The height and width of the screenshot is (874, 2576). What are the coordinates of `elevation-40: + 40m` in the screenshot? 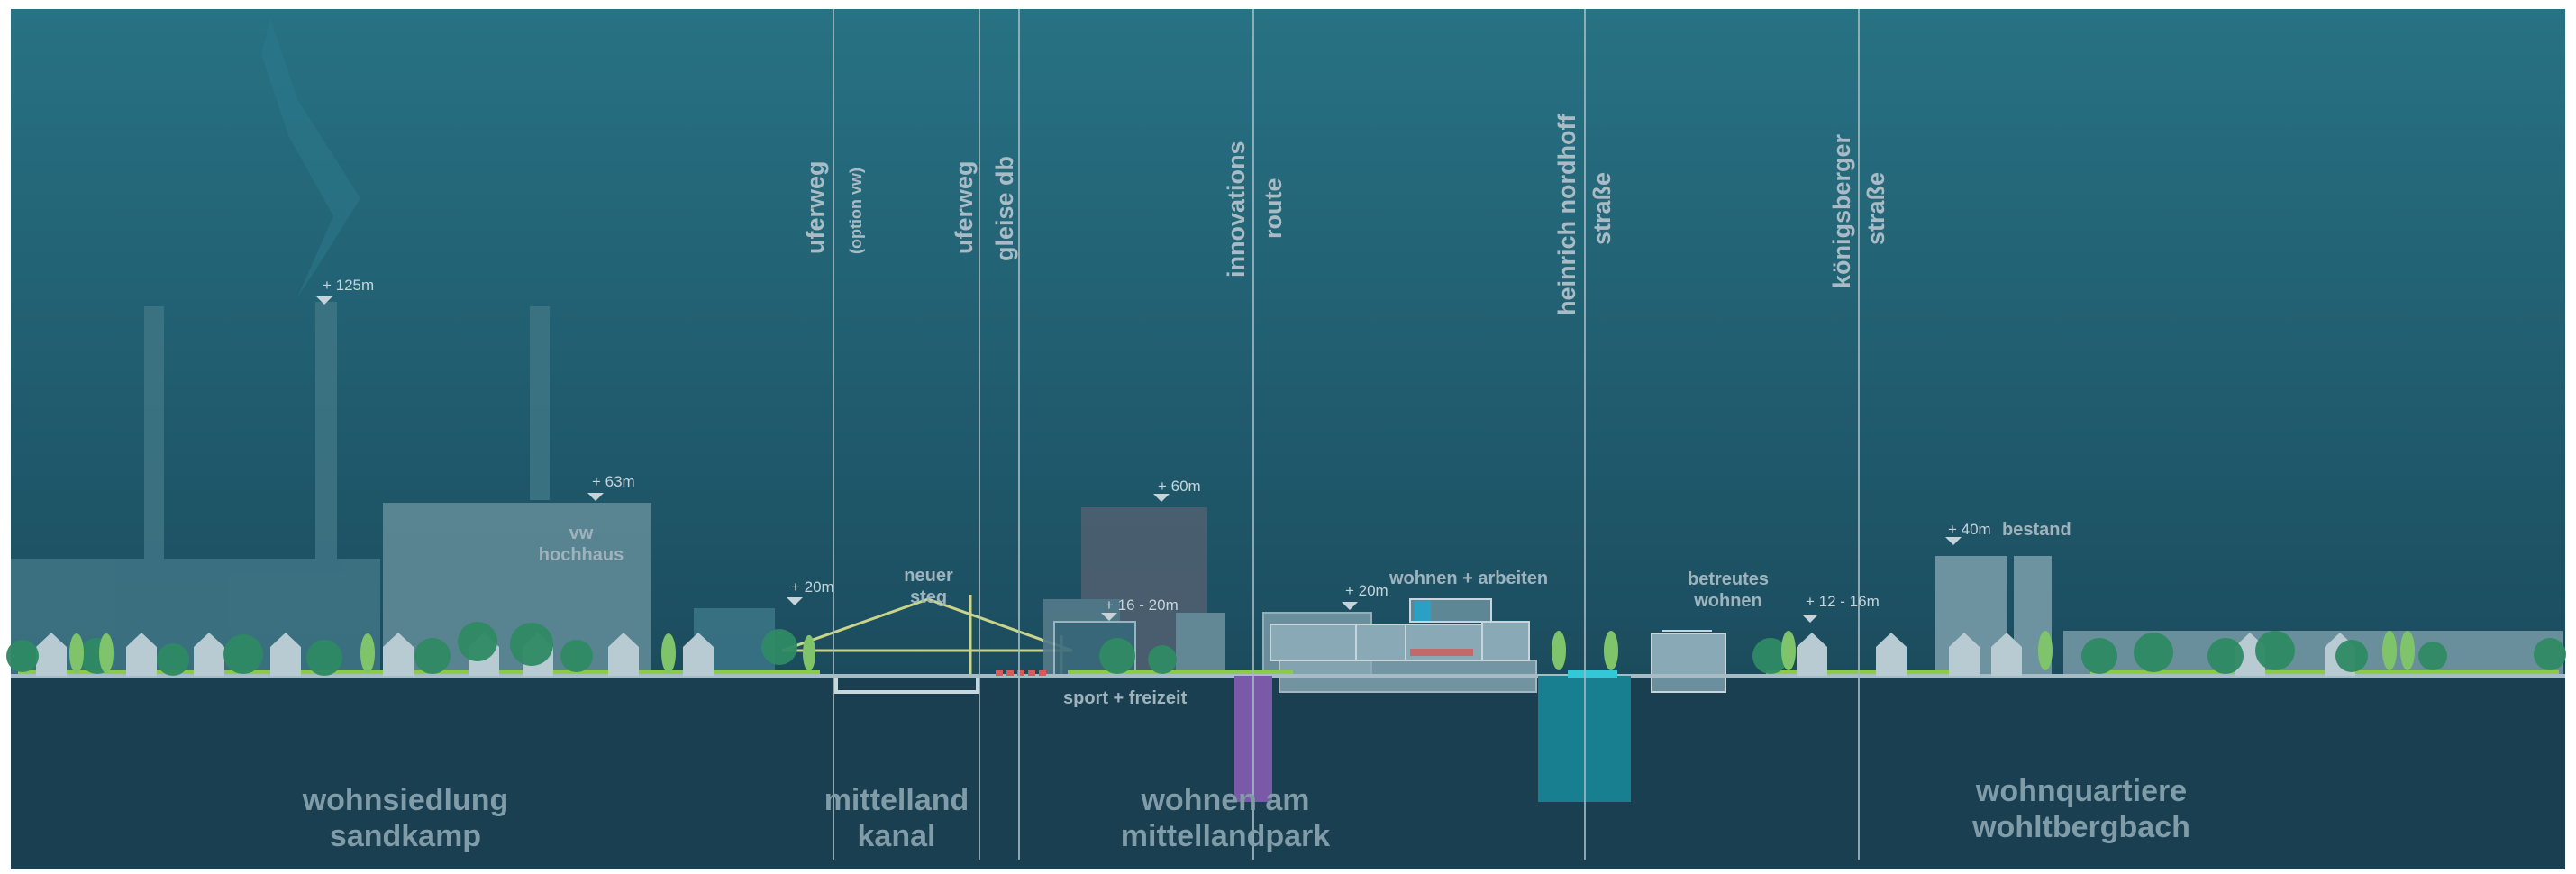 It's located at (1969, 530).